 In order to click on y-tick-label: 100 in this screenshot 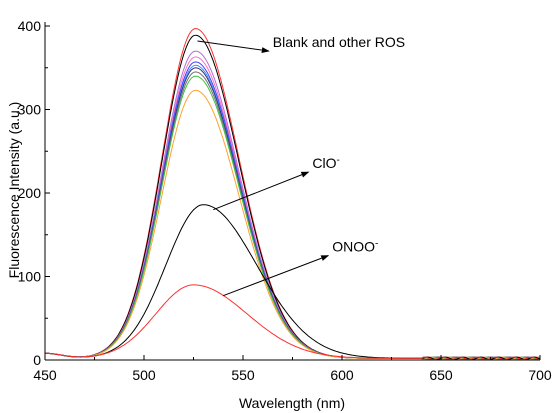, I will do `click(30, 277)`.